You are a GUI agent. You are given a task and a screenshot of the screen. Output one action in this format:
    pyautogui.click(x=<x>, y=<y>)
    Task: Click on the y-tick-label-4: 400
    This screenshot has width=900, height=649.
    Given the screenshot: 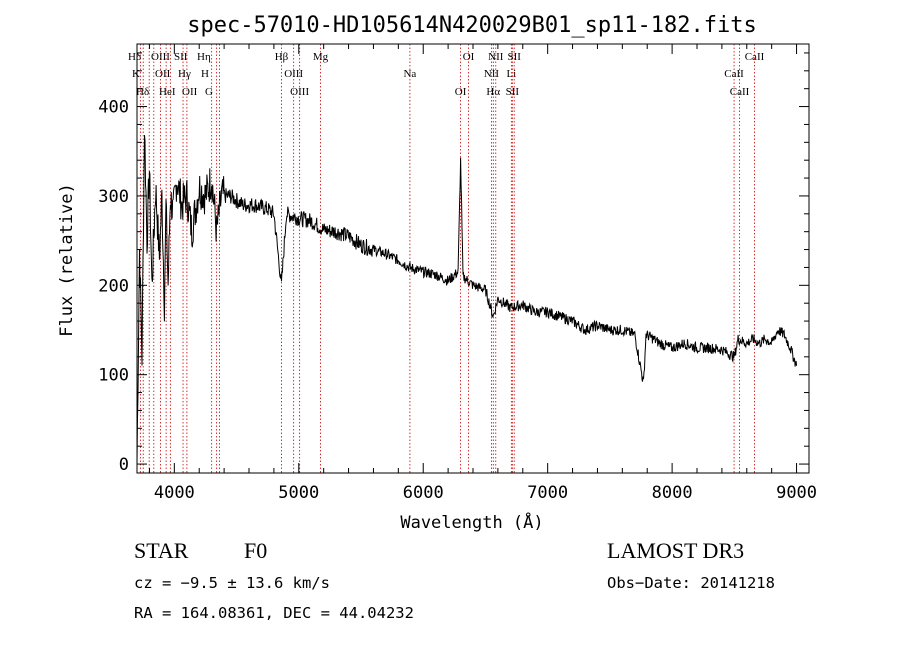 What is the action you would take?
    pyautogui.click(x=113, y=108)
    